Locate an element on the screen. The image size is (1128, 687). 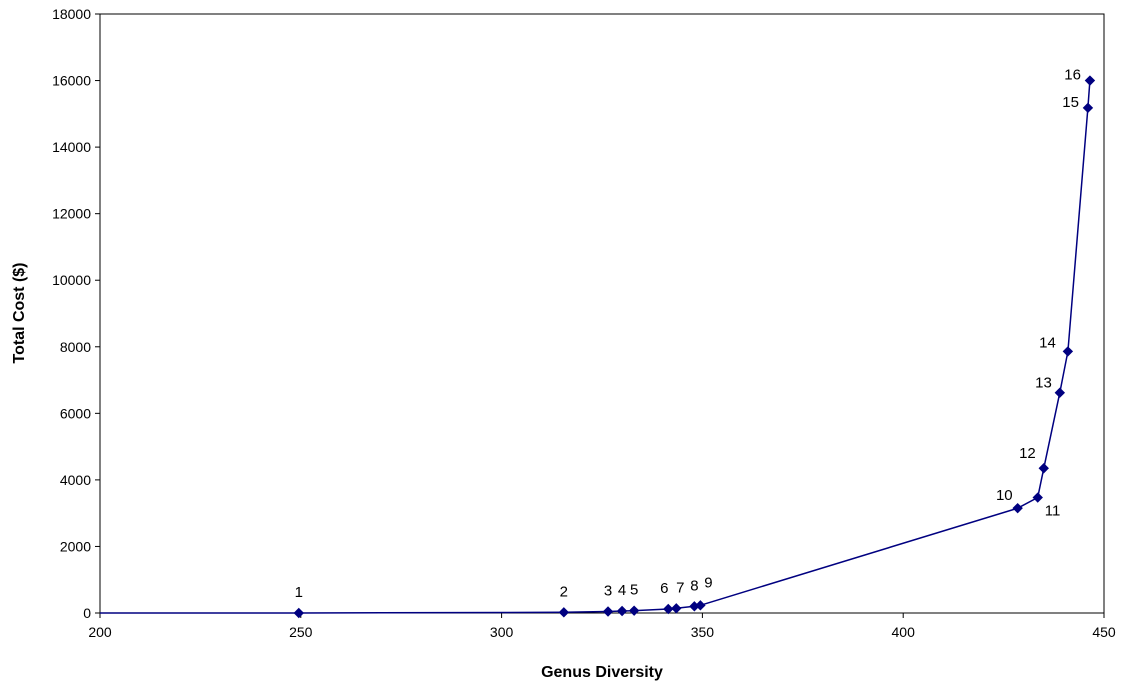
data-point-label: 15 is located at coordinates (1070, 102).